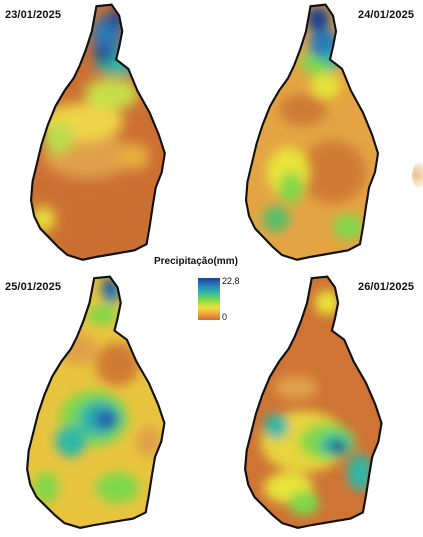  What do you see at coordinates (225, 317) in the screenshot?
I see `legend-min-label: 0` at bounding box center [225, 317].